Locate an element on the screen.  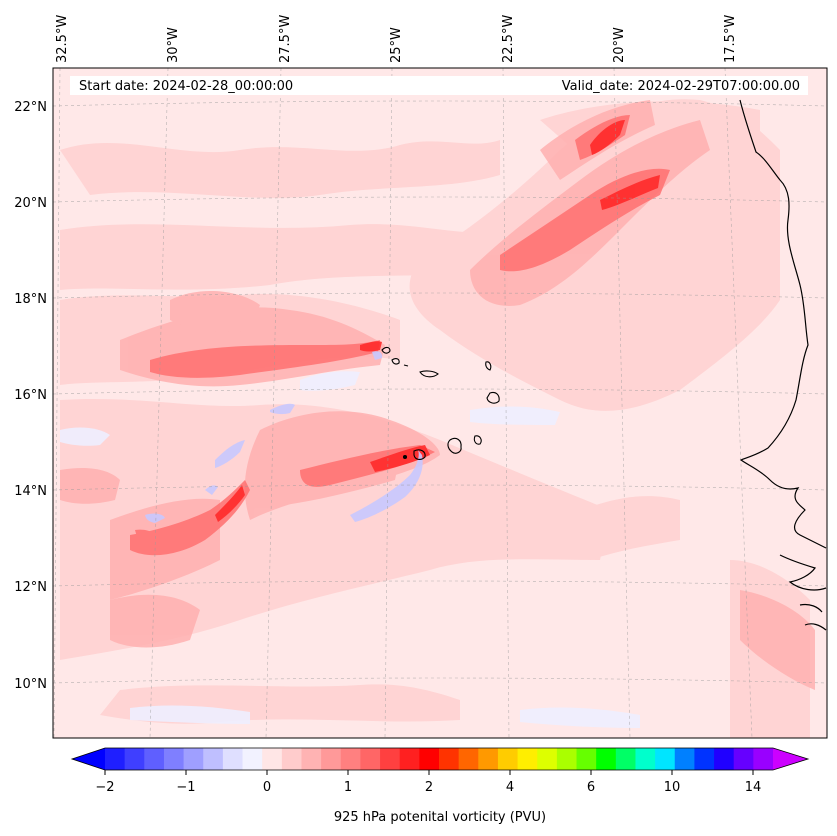
lon-label: 17.5°W is located at coordinates (730, 39).